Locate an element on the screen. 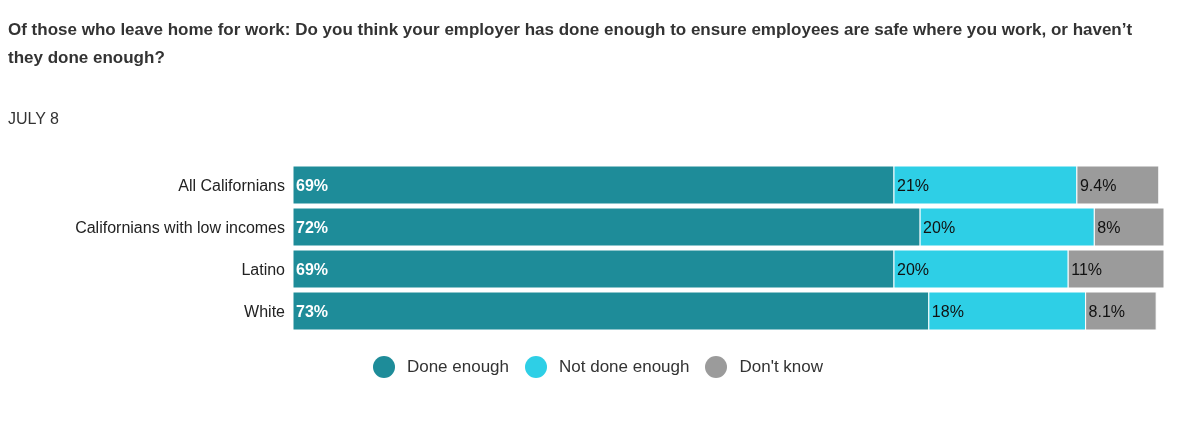  data-label: 18% is located at coordinates (947, 311).